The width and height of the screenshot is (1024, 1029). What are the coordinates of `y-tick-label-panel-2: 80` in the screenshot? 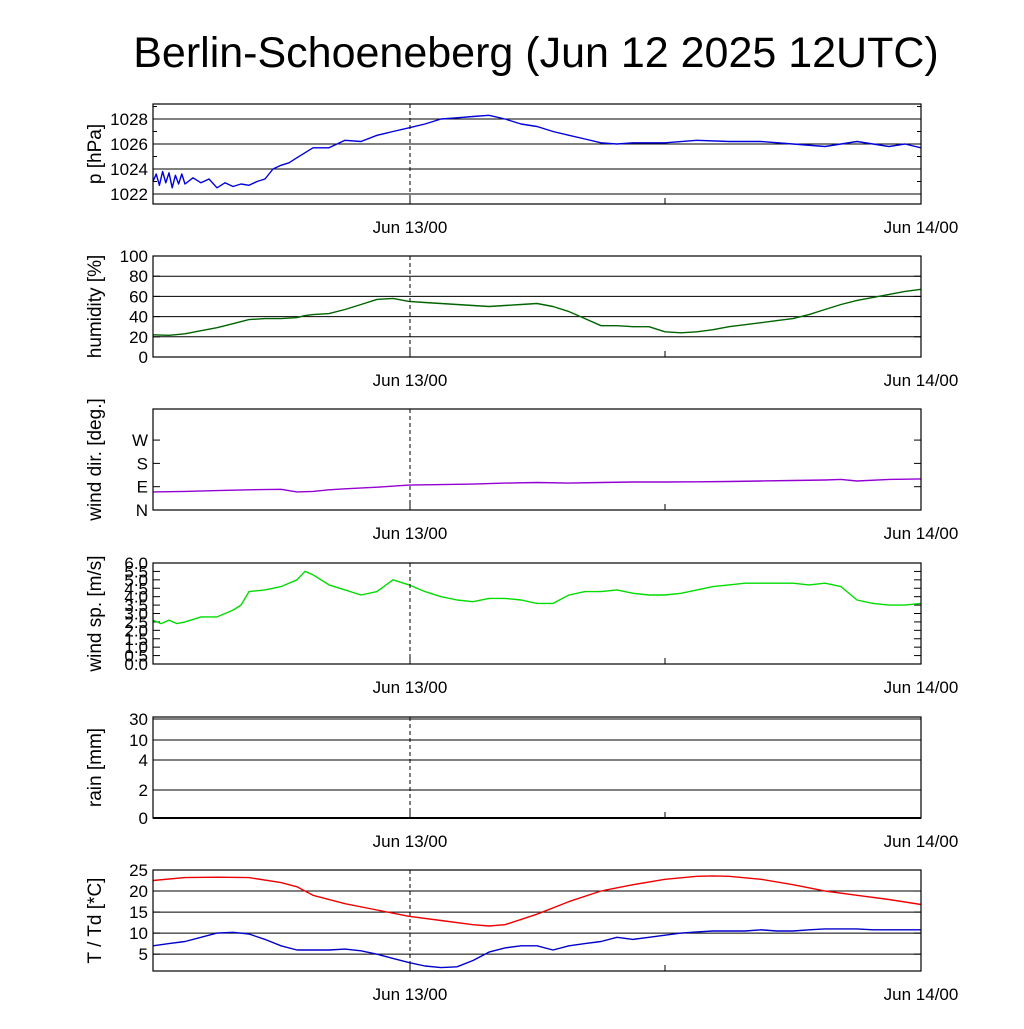 It's located at (138, 276).